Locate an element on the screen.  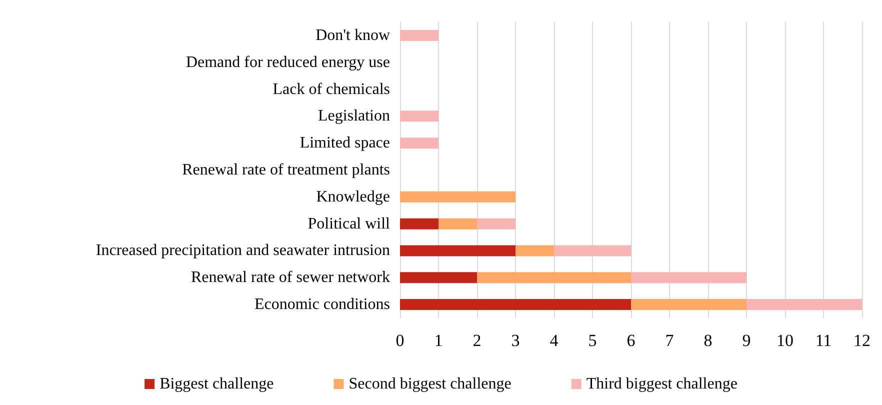
y-tick-label: Lack of chemicals is located at coordinates (331, 89).